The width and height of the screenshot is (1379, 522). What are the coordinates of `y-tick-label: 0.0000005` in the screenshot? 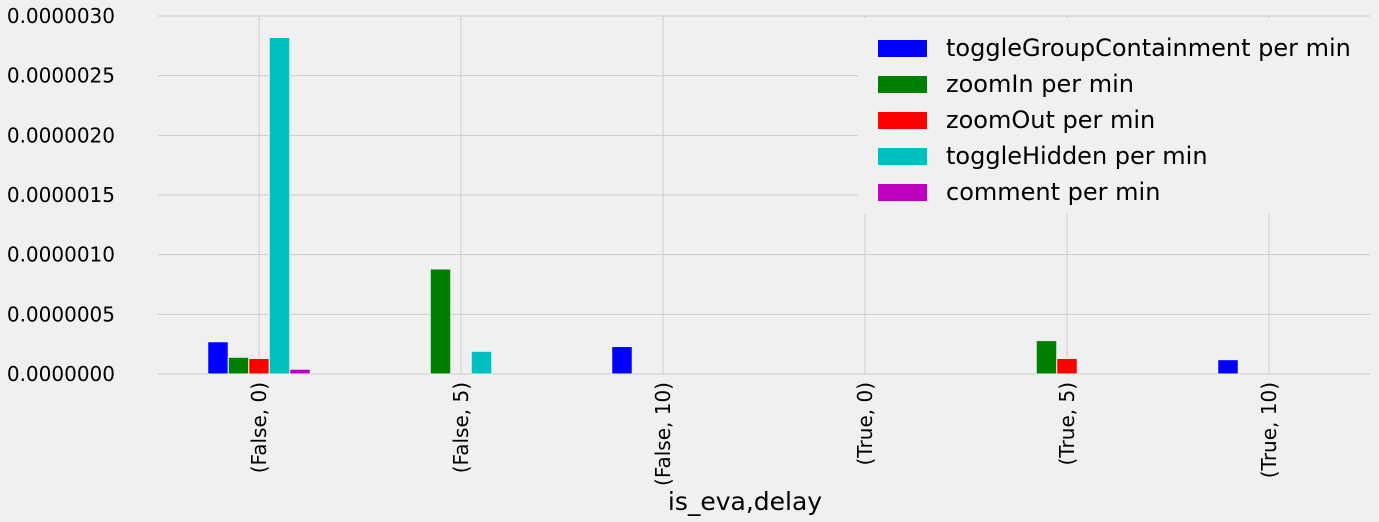 It's located at (61, 314).